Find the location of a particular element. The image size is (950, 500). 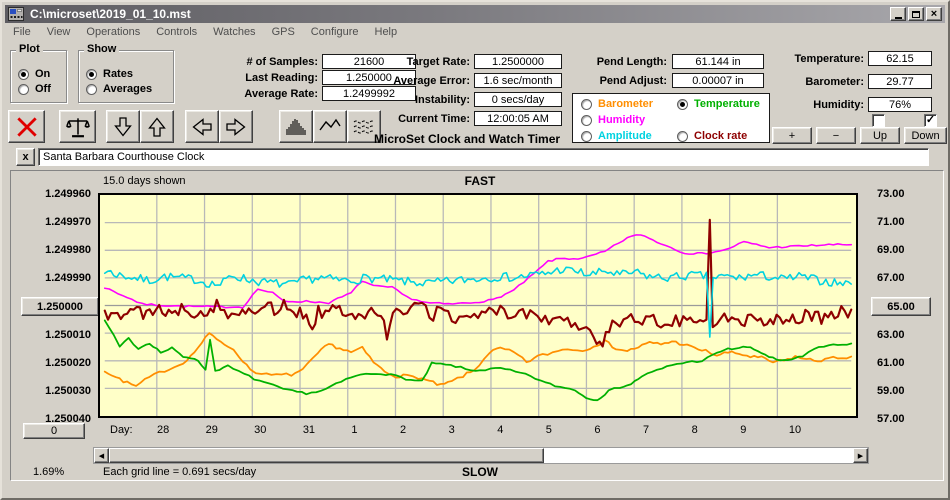

barometer-label: Barometer: is located at coordinates (834, 82).